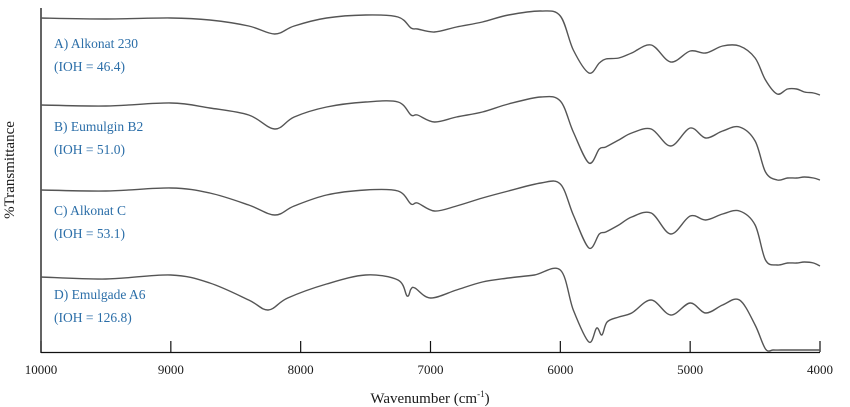 The image size is (850, 407). I want to click on series-a-label: A) Alkonat 230, so click(96, 43).